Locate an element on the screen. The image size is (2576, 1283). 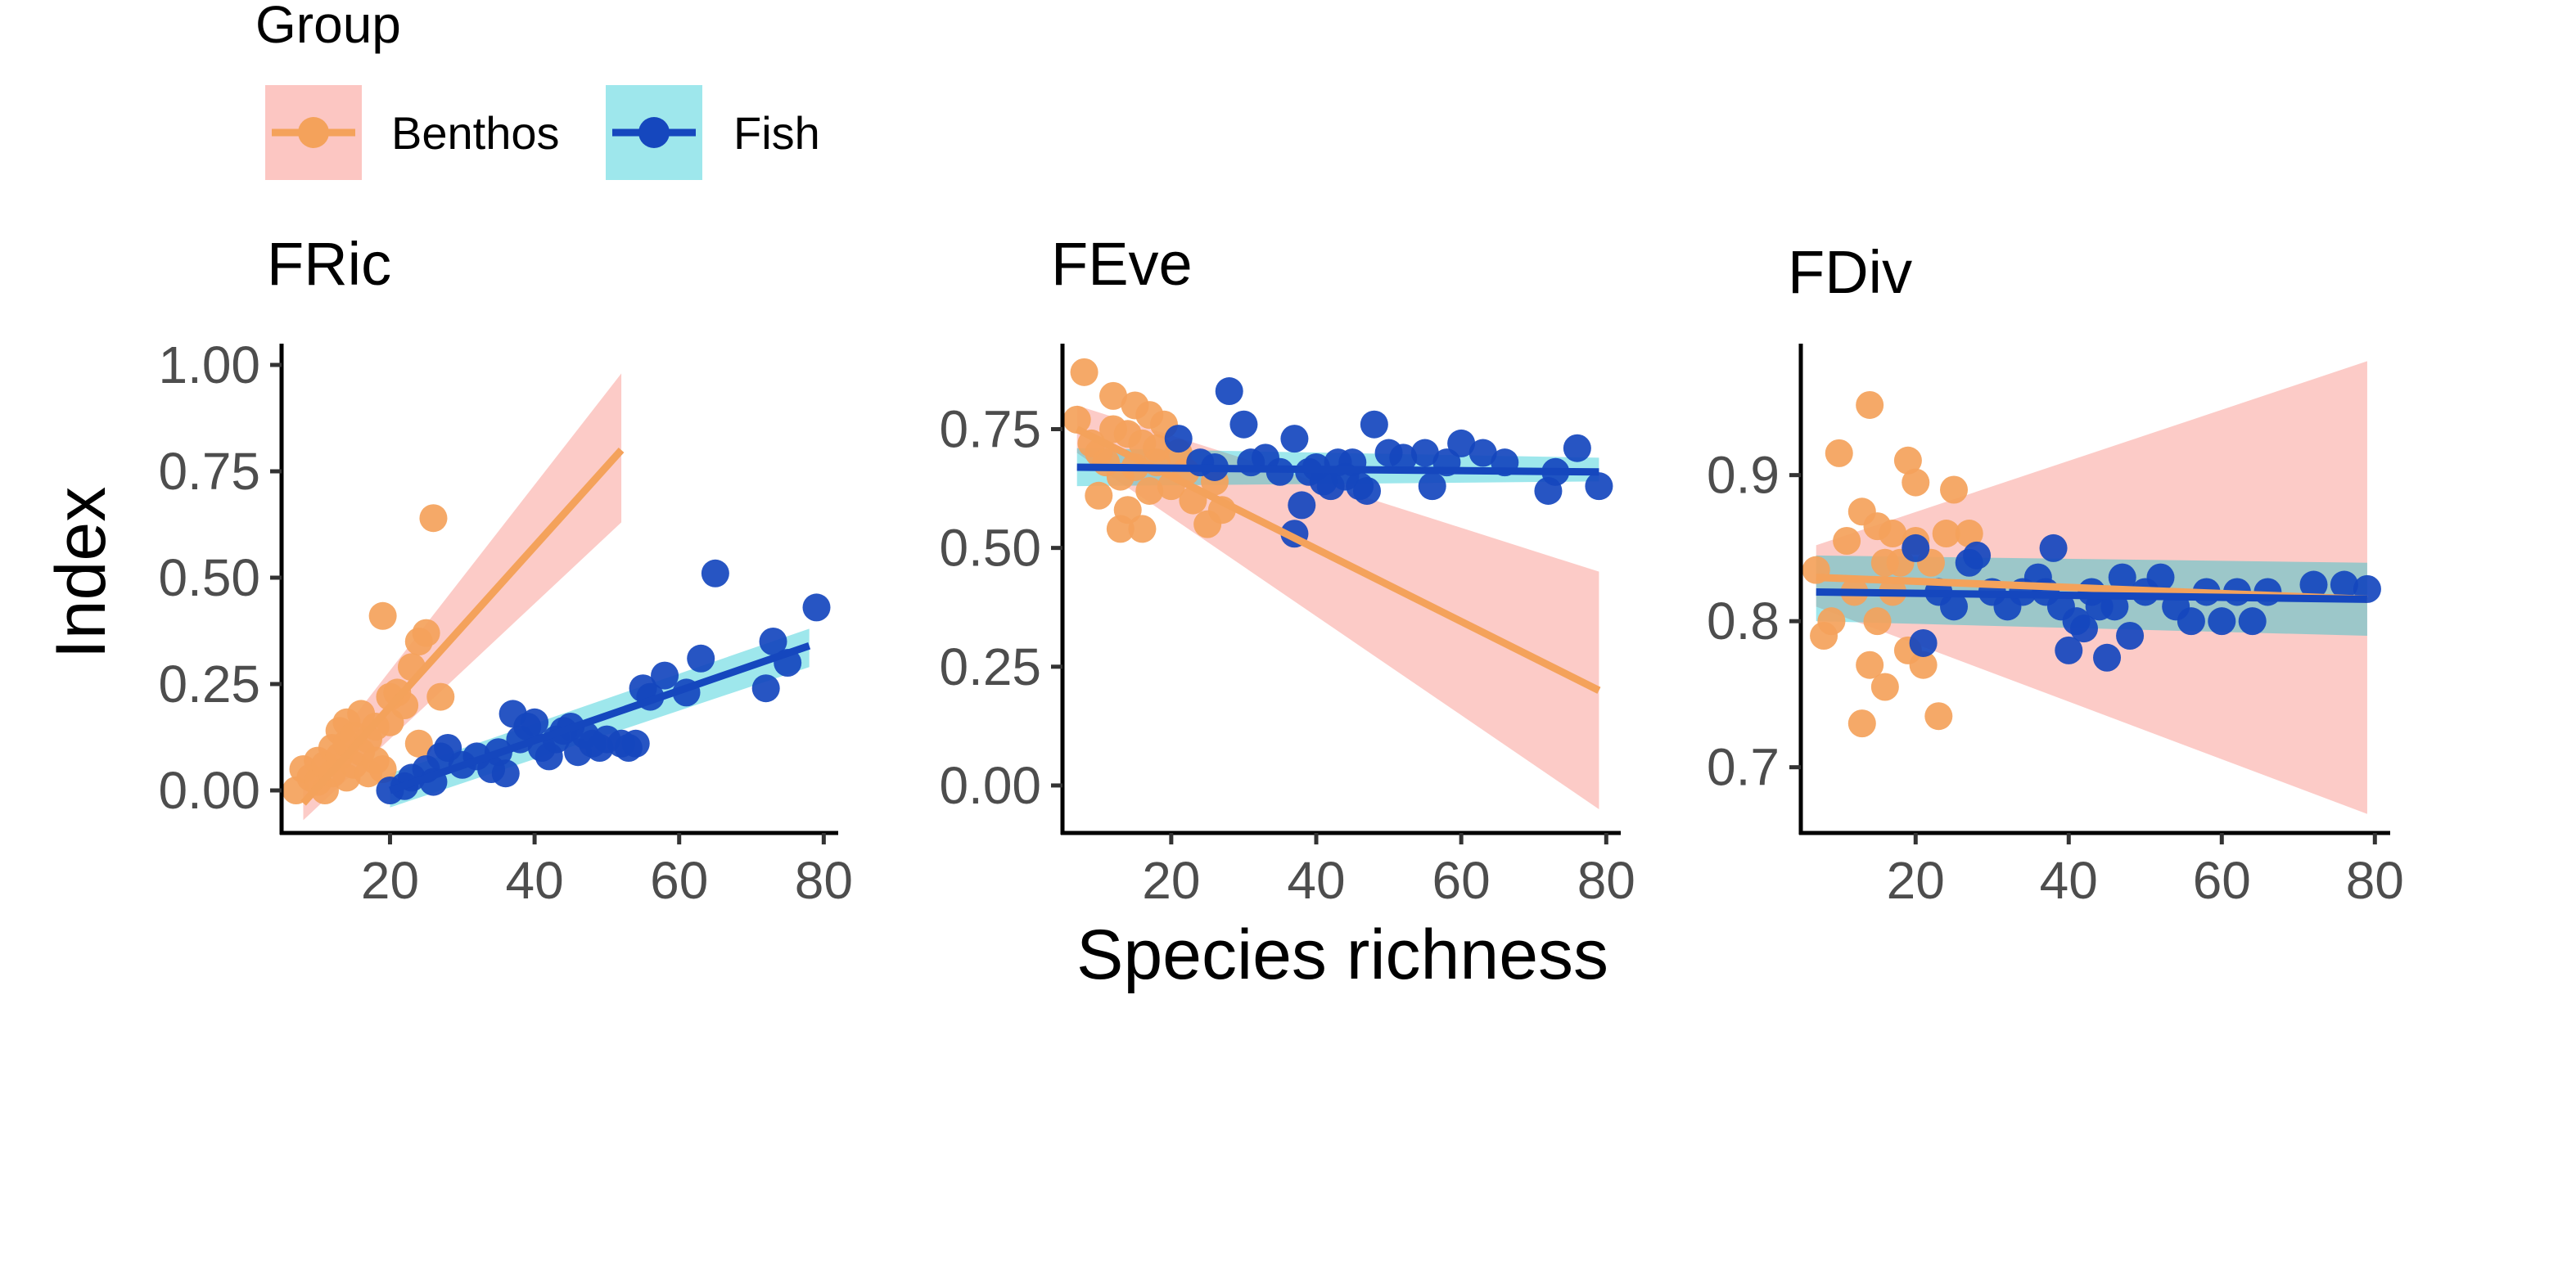
y-tick-label: 1.00 is located at coordinates (209, 364).